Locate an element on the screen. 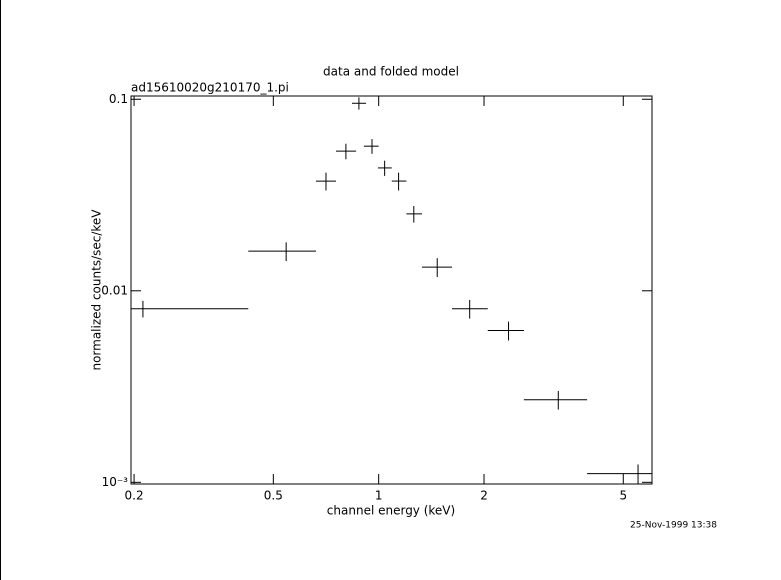 This screenshot has height=580, width=781. x-tick-label: 1 is located at coordinates (379, 496).